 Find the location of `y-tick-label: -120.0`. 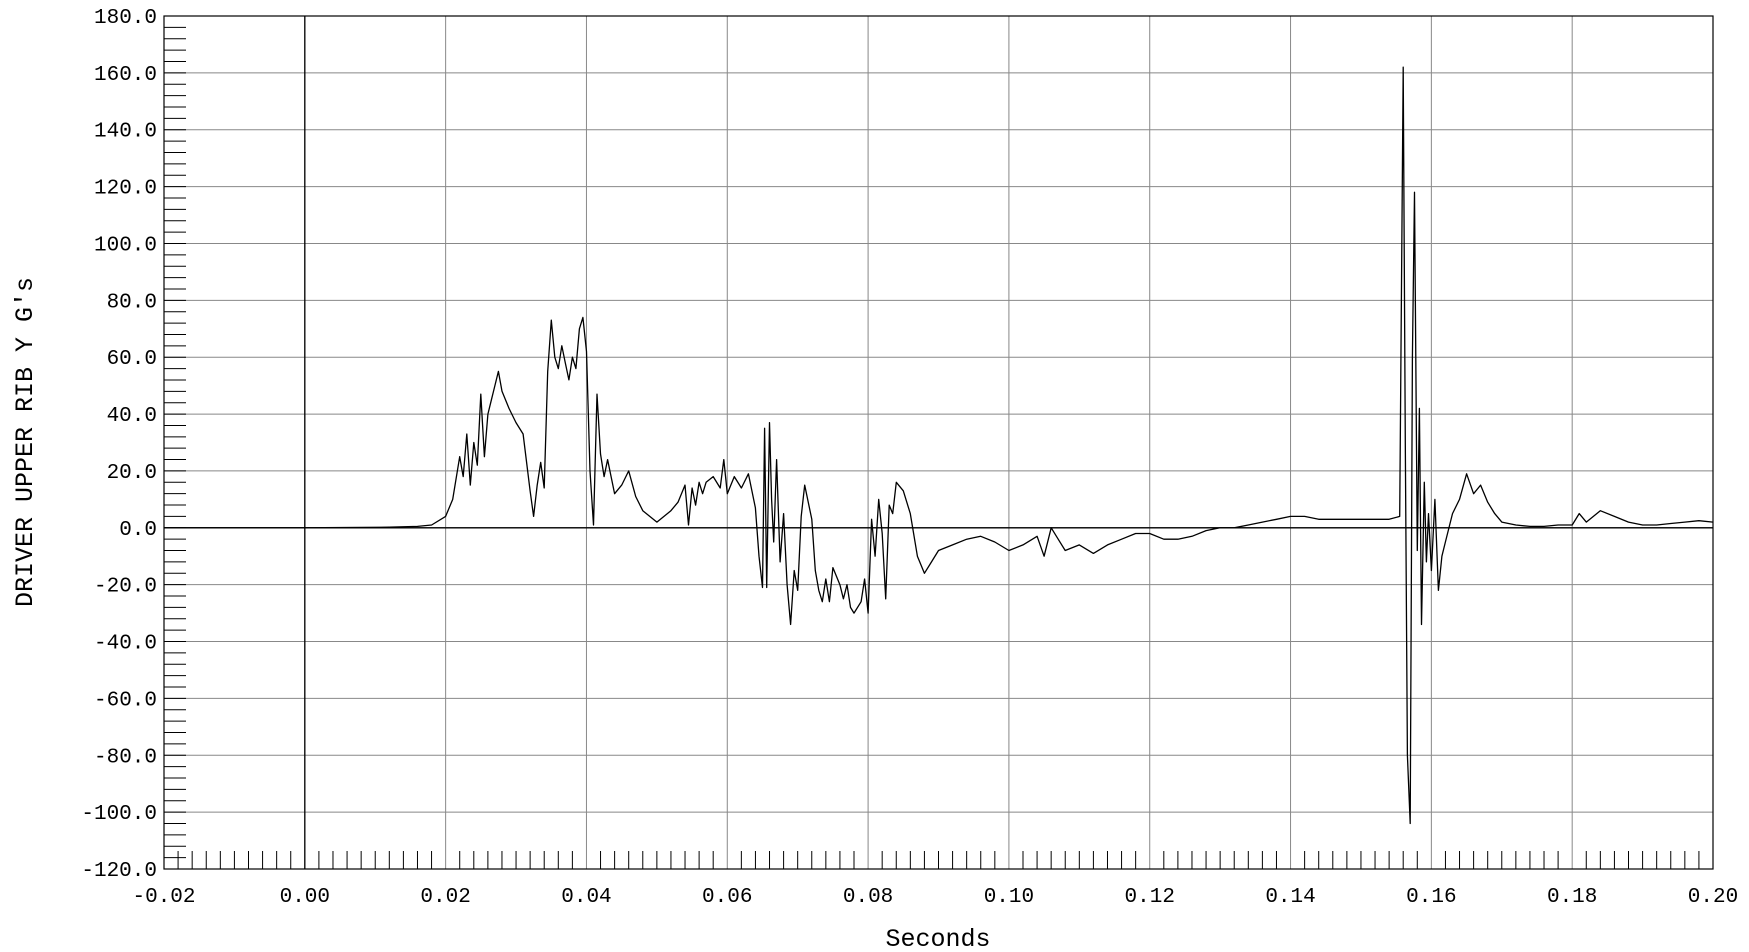

y-tick-label: -120.0 is located at coordinates (119, 871).